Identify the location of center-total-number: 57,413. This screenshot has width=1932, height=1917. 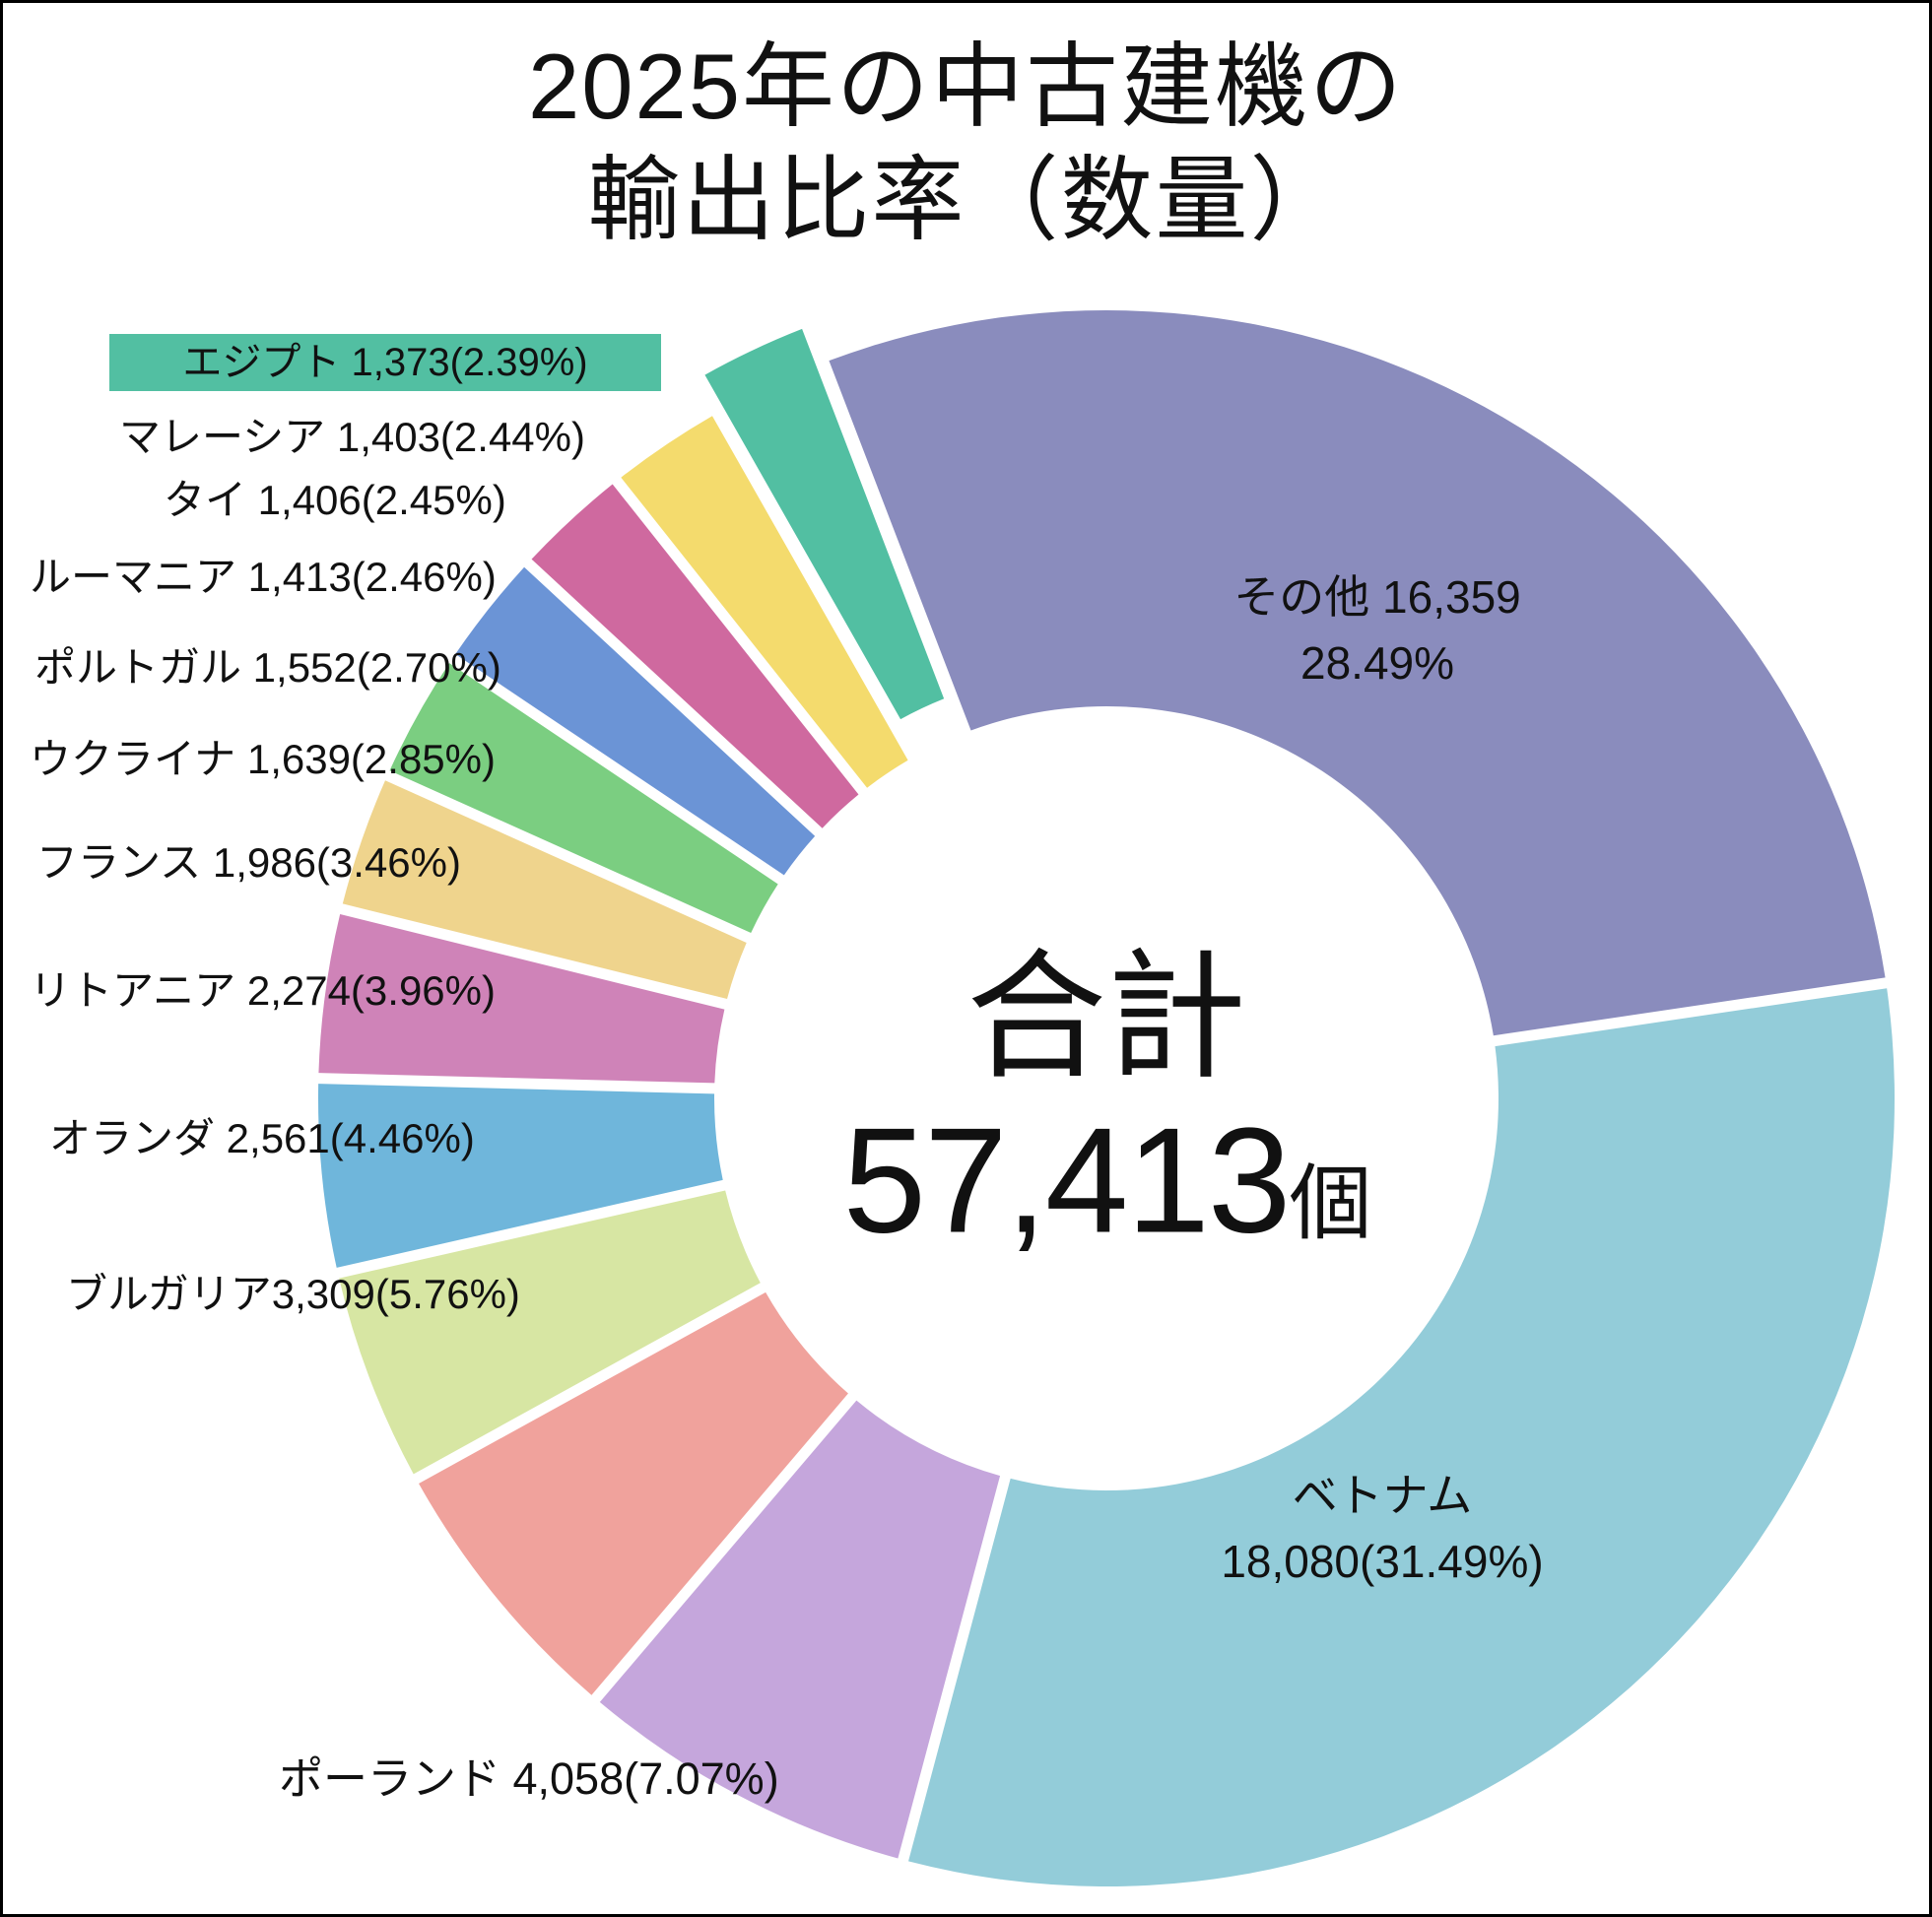
(1067, 1180).